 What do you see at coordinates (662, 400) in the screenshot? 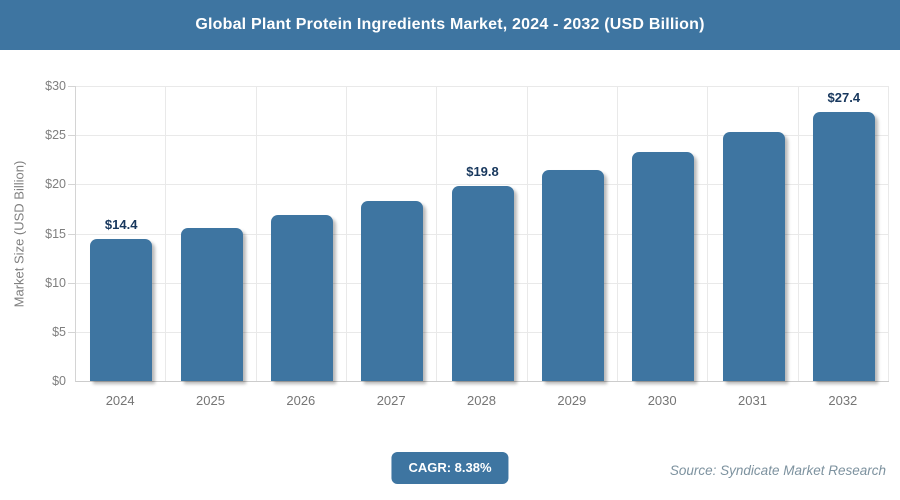
I see `x-tick-label: 2030` at bounding box center [662, 400].